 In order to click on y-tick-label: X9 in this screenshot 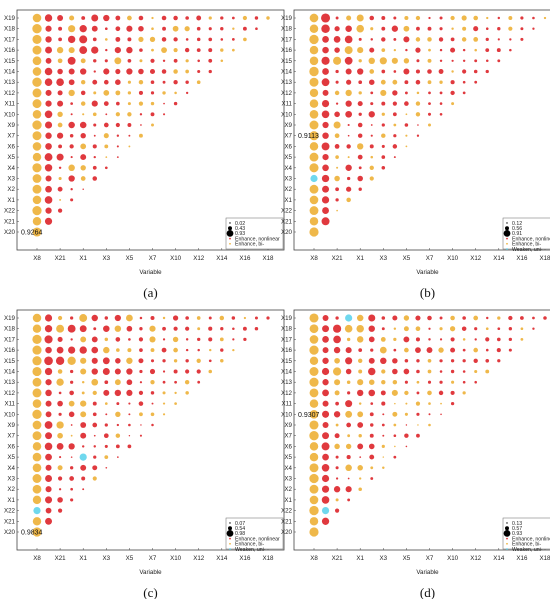, I will do `click(288, 425)`.